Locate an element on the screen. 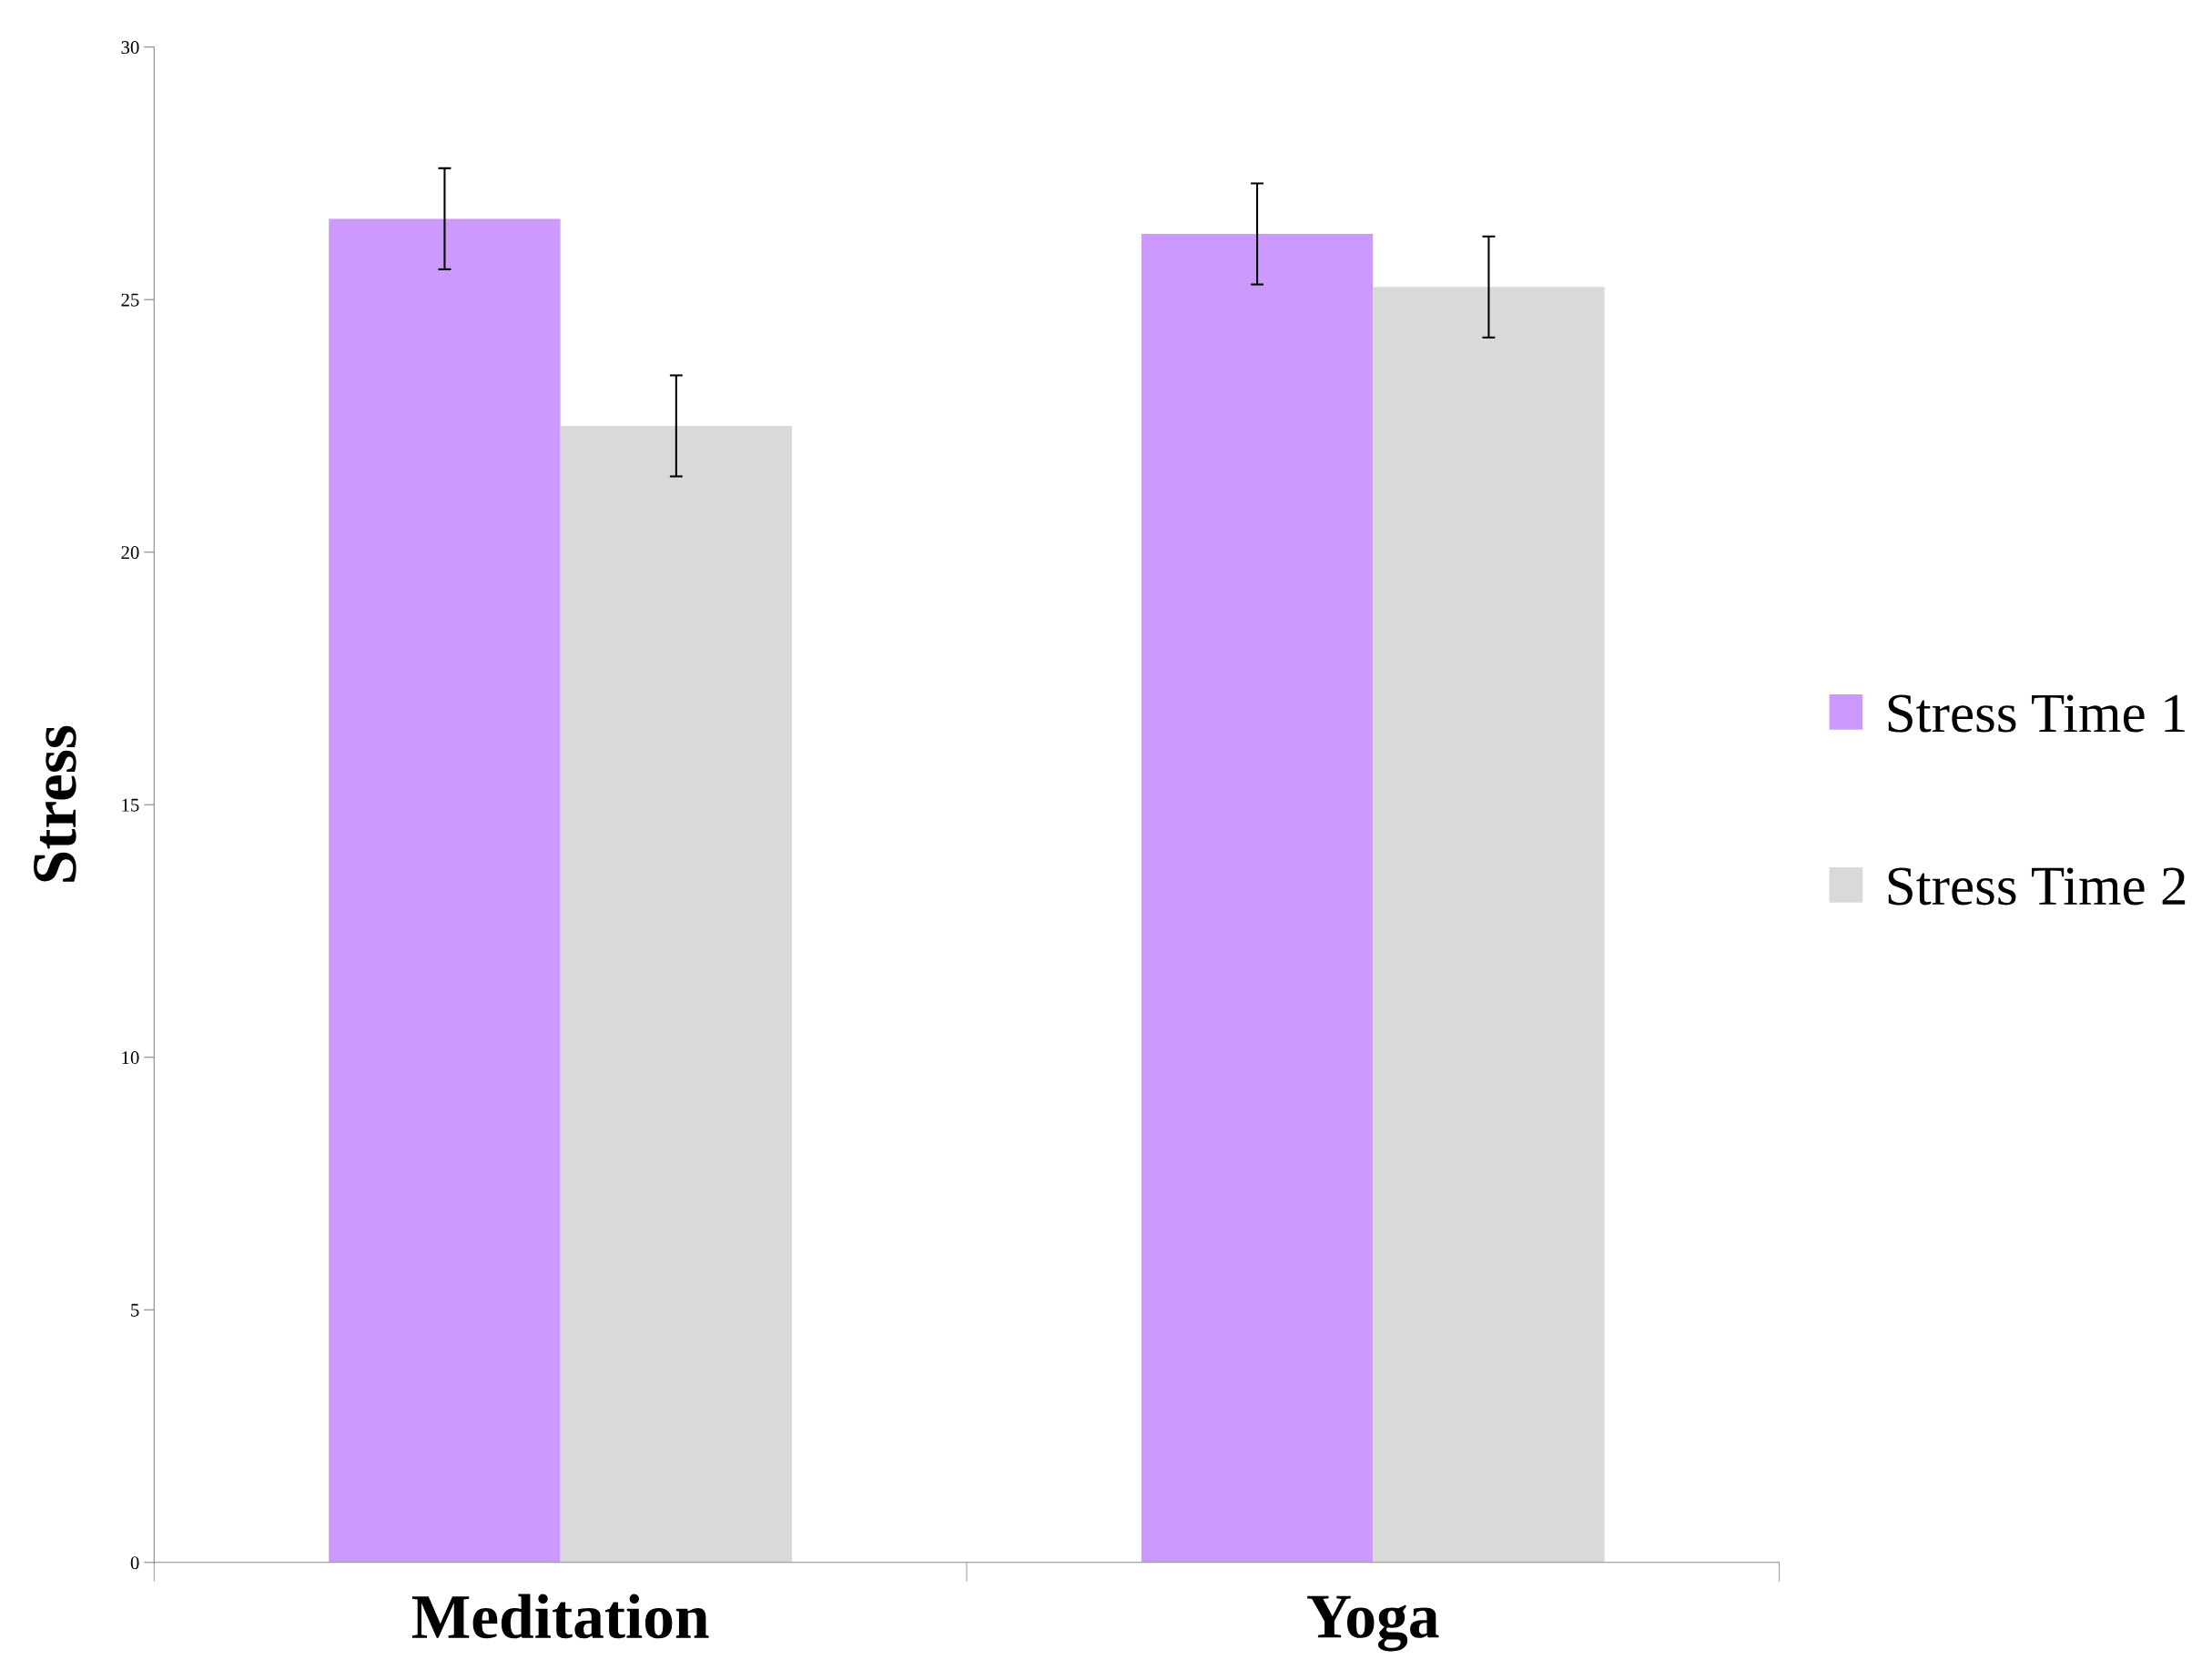 The width and height of the screenshot is (2202, 1680). y-tick-label: 0 is located at coordinates (135, 1563).